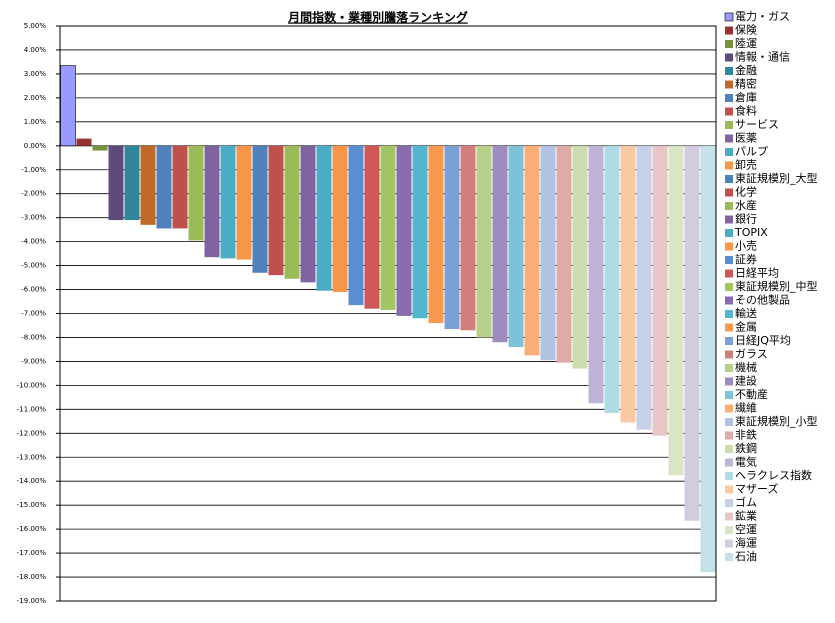 Image resolution: width=835 pixels, height=623 pixels. I want to click on legend-label: 銀行, so click(746, 219).